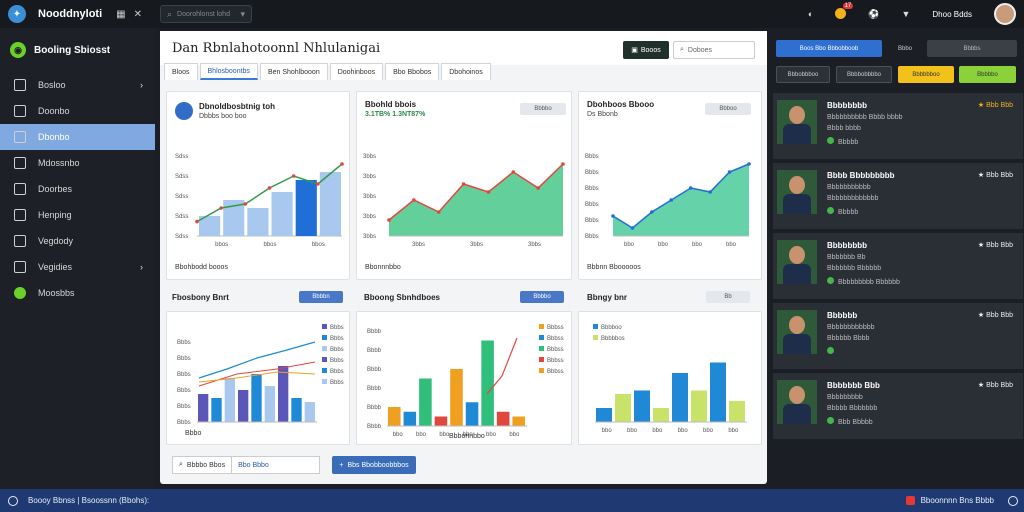 The image size is (1024, 512). What do you see at coordinates (77, 111) in the screenshot?
I see `sidebar-item-1: Doonbo` at bounding box center [77, 111].